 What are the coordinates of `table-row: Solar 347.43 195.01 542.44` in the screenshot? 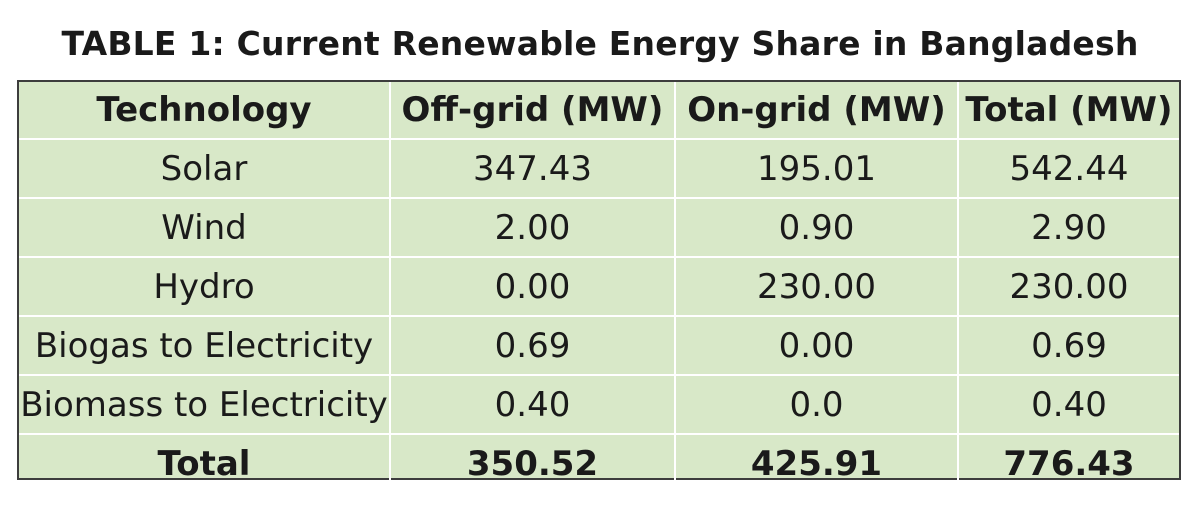 It's located at (599, 168).